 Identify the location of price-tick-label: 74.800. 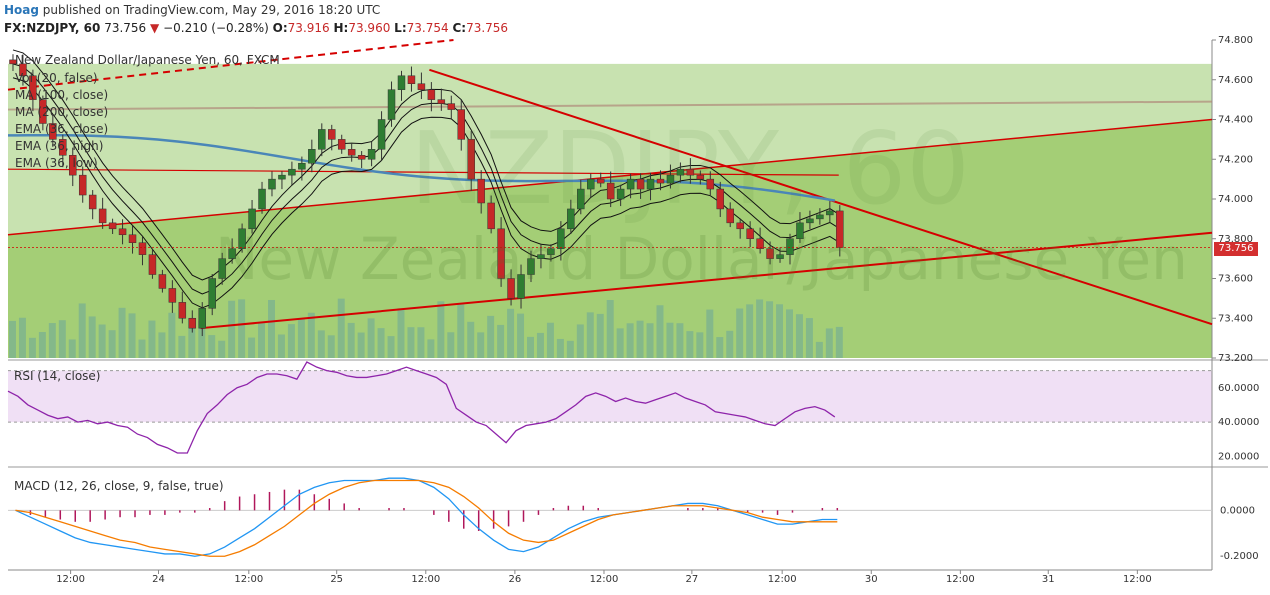
(1235, 40).